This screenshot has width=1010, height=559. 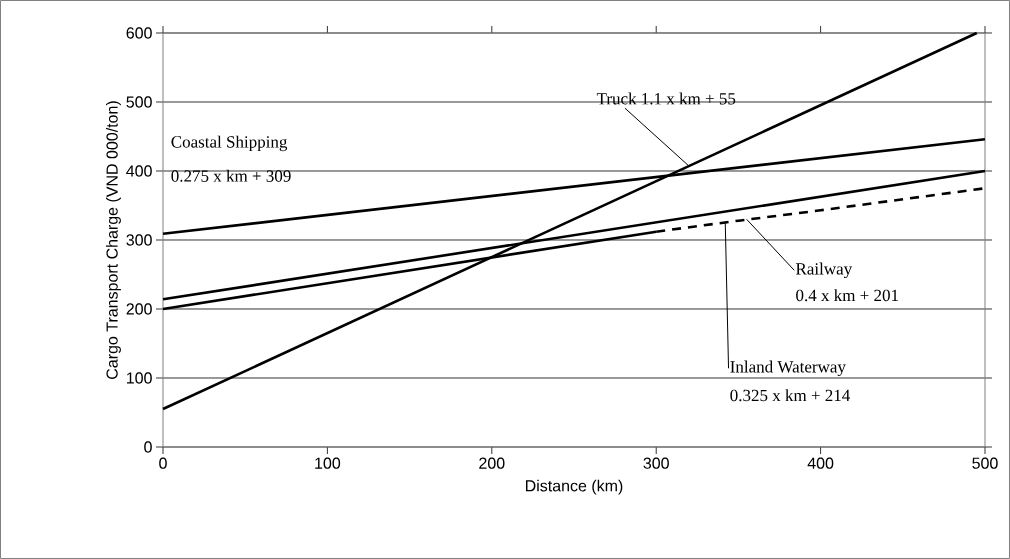 I want to click on x-tick-label: 400, so click(x=820, y=463).